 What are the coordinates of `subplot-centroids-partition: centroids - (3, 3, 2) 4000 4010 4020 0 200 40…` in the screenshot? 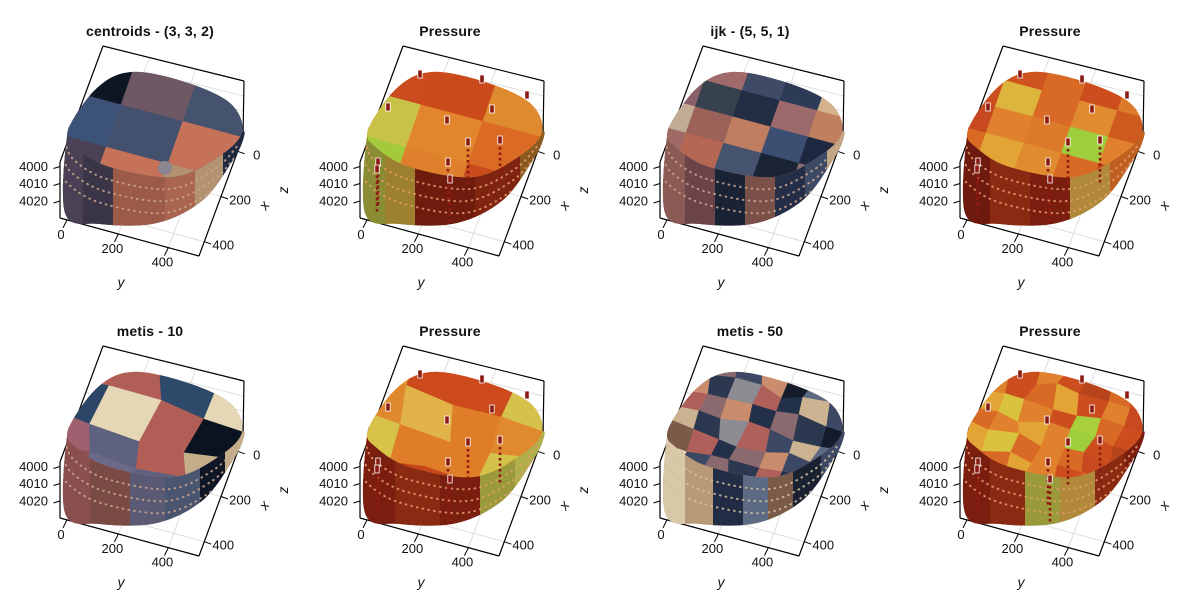 It's located at (150, 150).